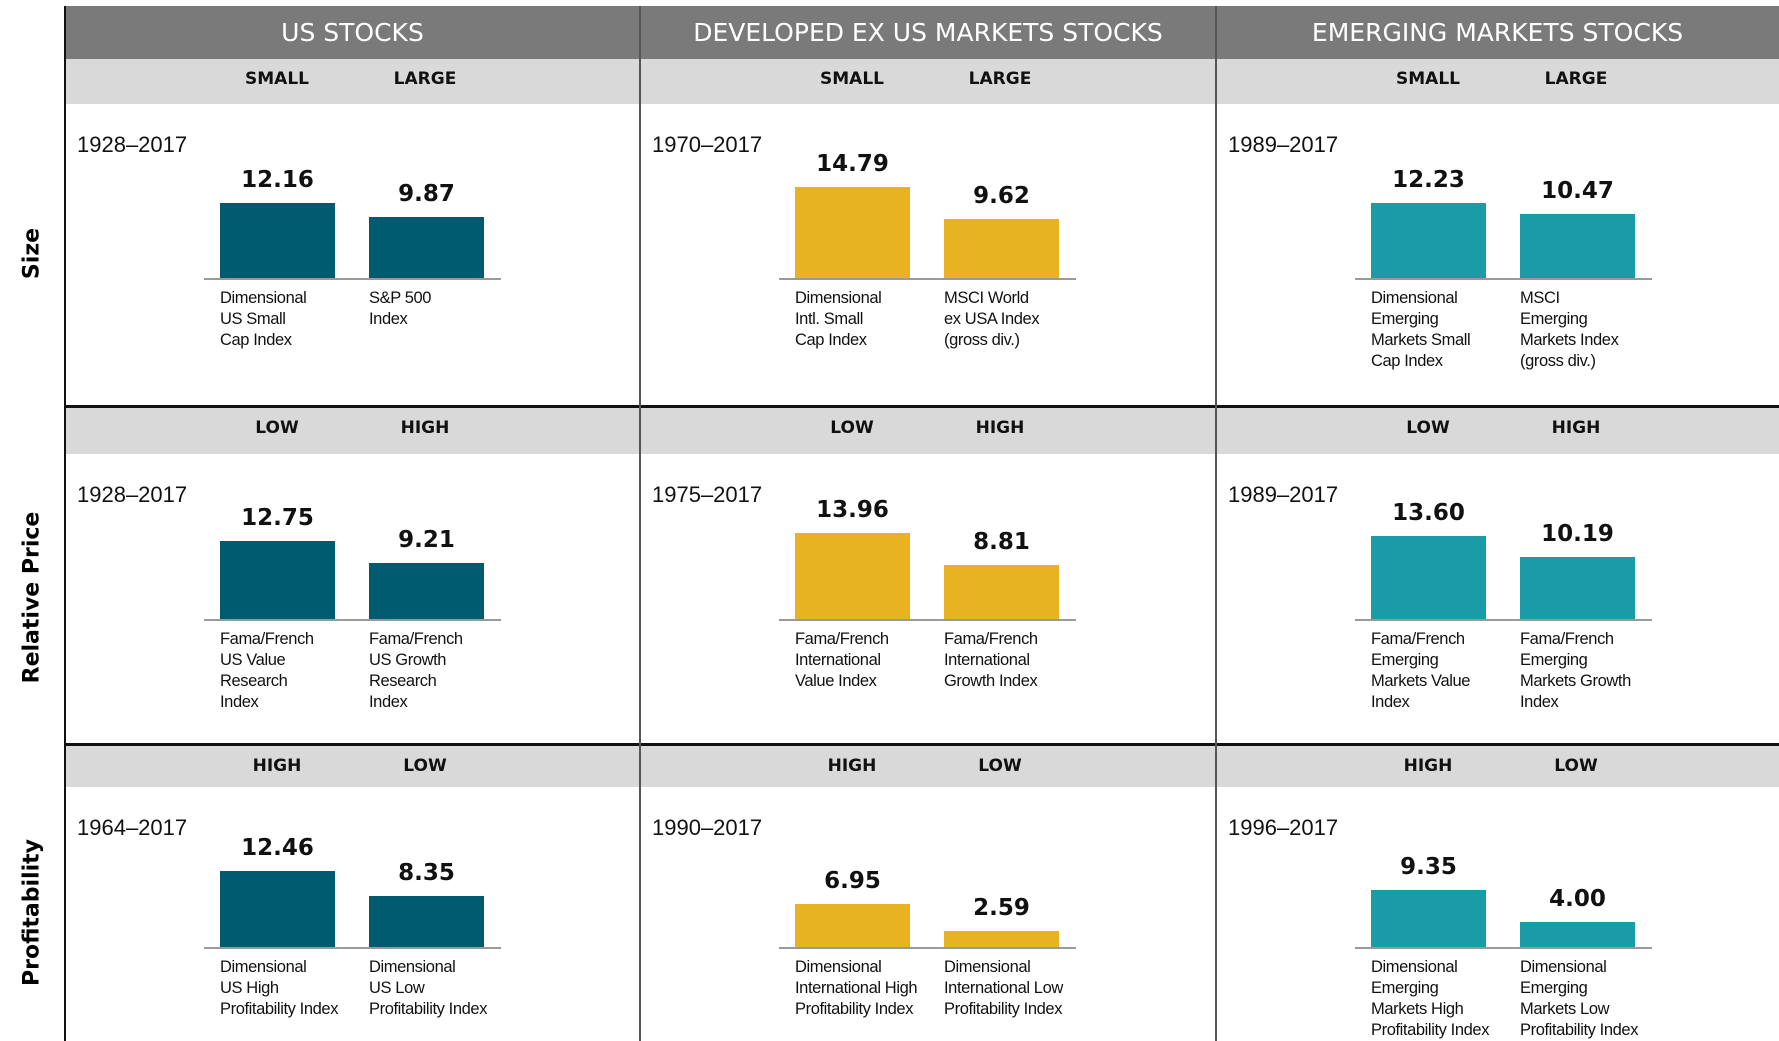 The width and height of the screenshot is (1779, 1041). What do you see at coordinates (277, 517) in the screenshot?
I see `value-label: 12.75` at bounding box center [277, 517].